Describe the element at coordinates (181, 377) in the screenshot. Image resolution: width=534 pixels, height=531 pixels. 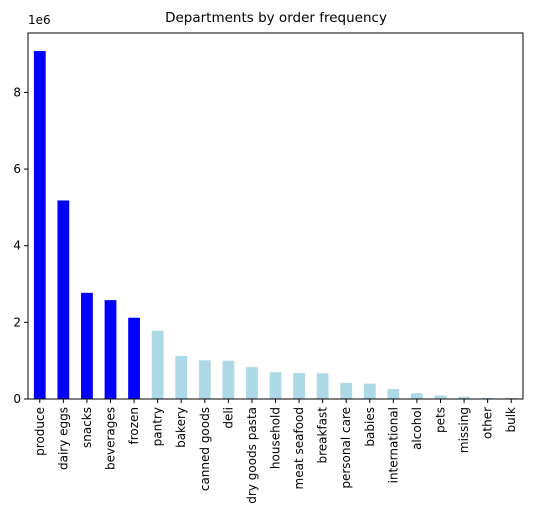
I see `bar-bakery` at that location.